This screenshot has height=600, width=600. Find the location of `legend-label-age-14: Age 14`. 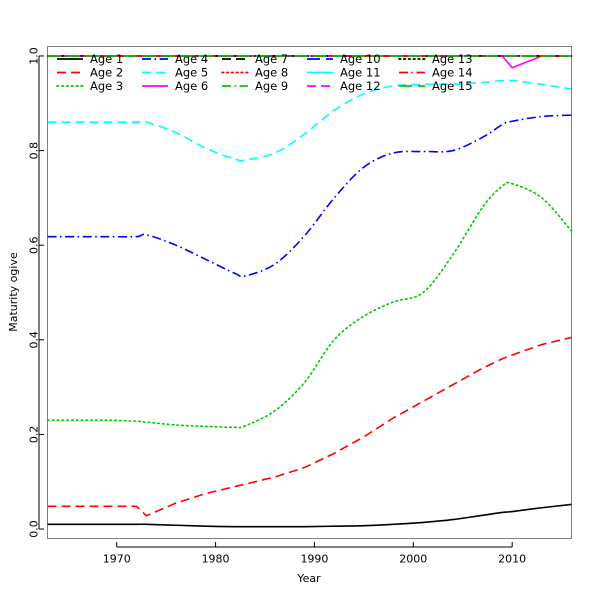

legend-label-age-14: Age 14 is located at coordinates (452, 73).